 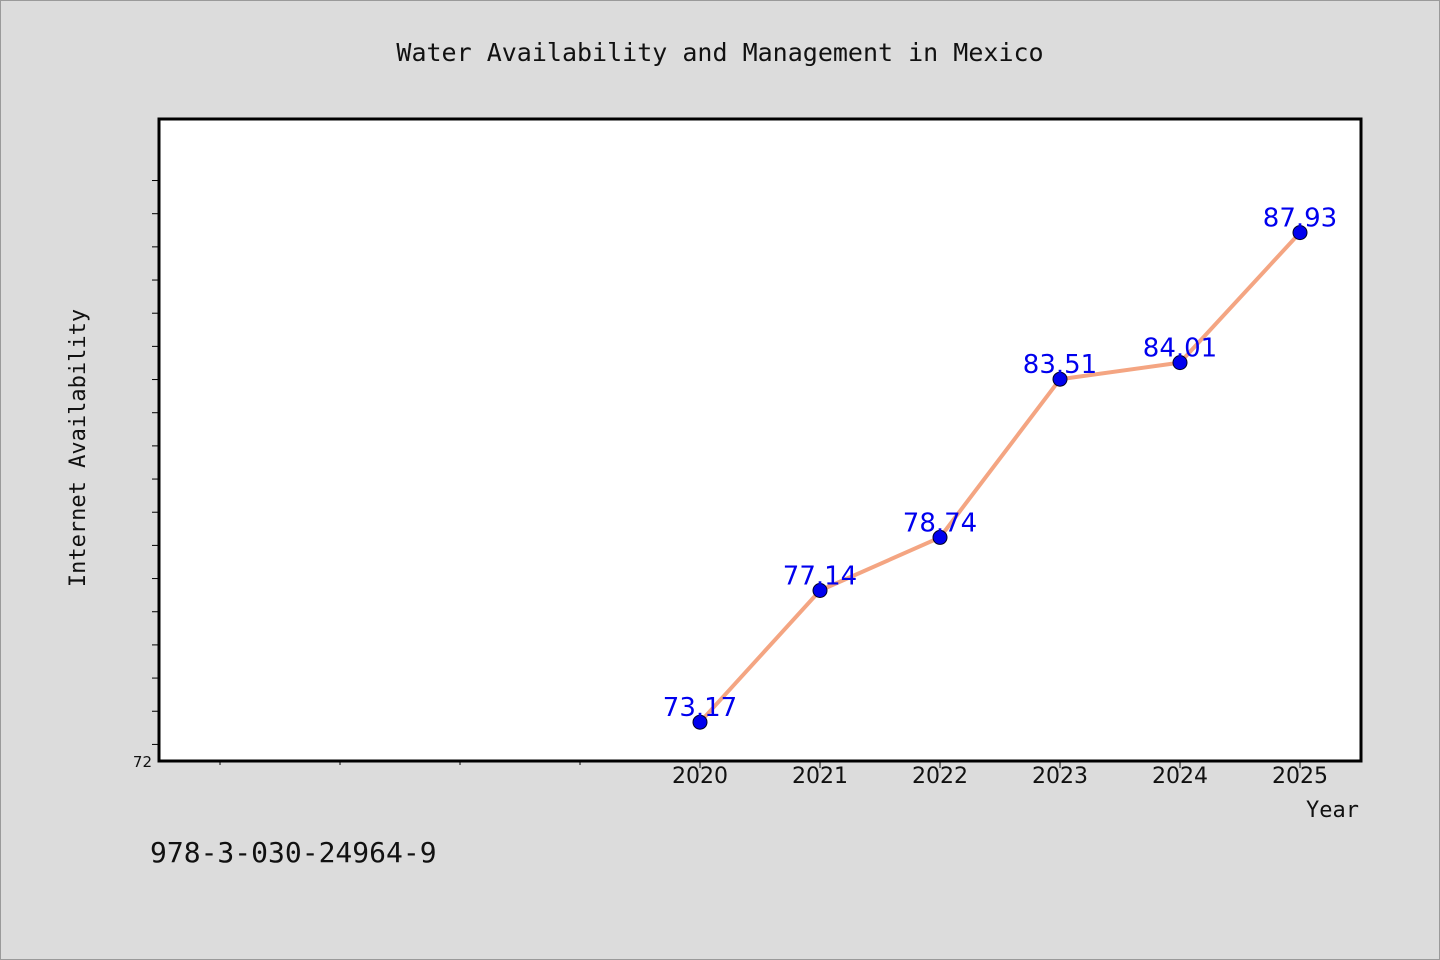 I want to click on isbn-text: 978-3-030-24964-9, so click(x=293, y=852).